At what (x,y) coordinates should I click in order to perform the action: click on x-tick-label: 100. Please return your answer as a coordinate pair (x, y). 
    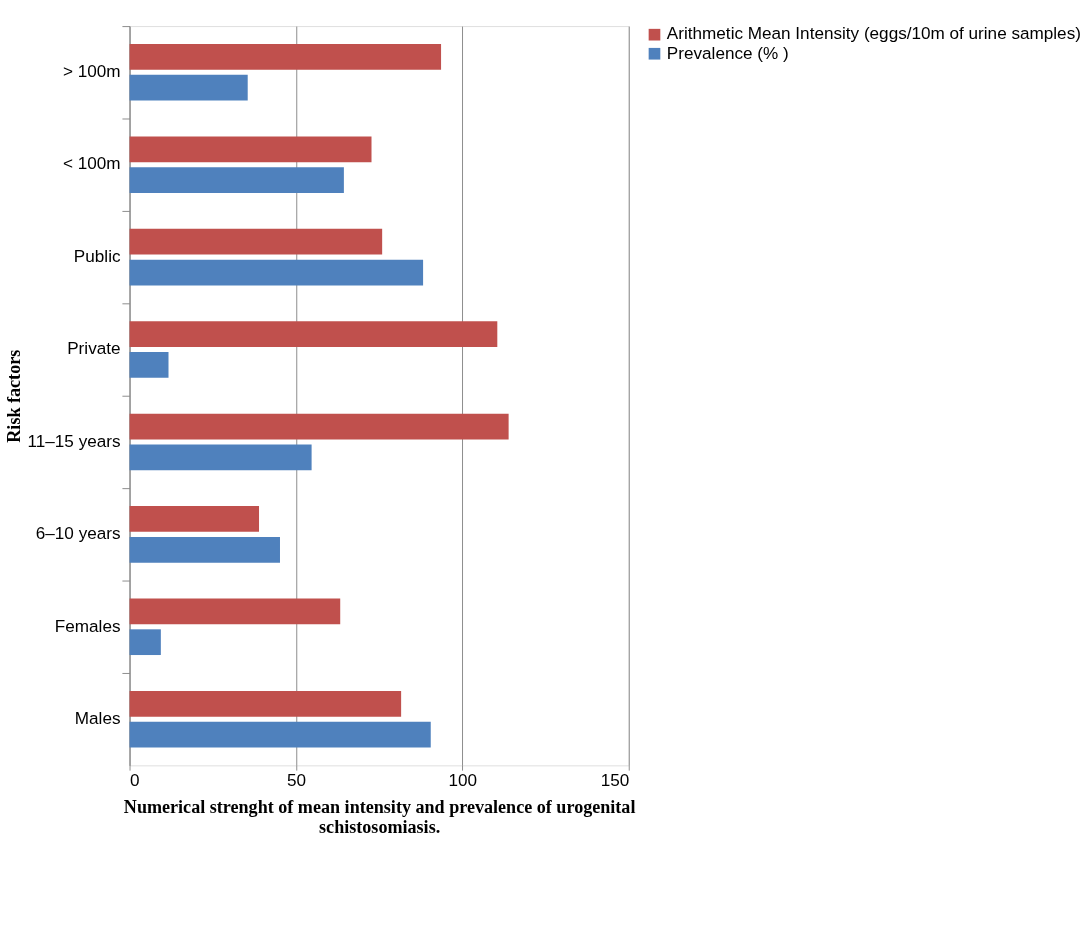
    Looking at the image, I should click on (463, 779).